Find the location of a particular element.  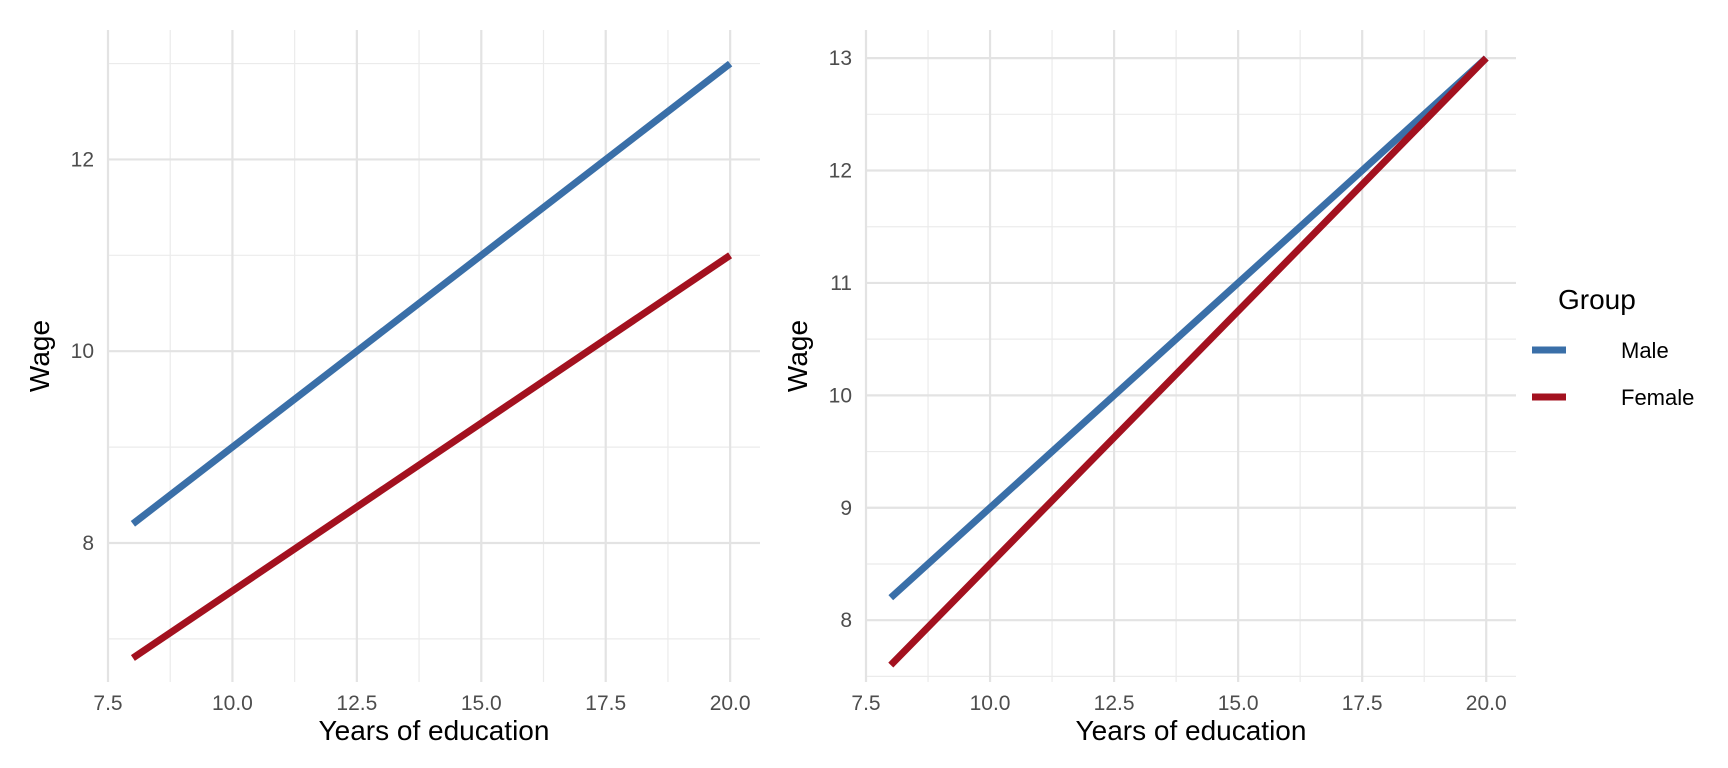

left-y-axis-title: Wage is located at coordinates (39, 356).